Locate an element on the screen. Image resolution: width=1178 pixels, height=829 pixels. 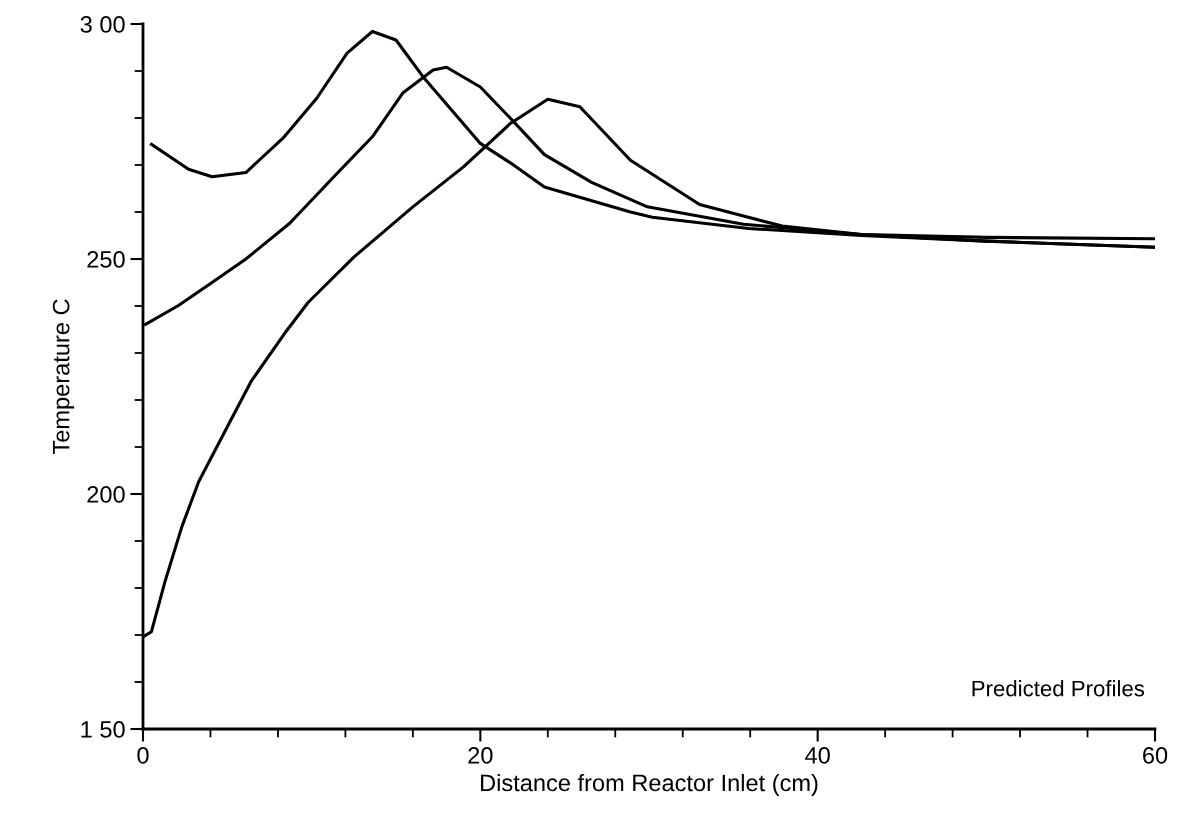
x-tick-label: 0 is located at coordinates (143, 755).